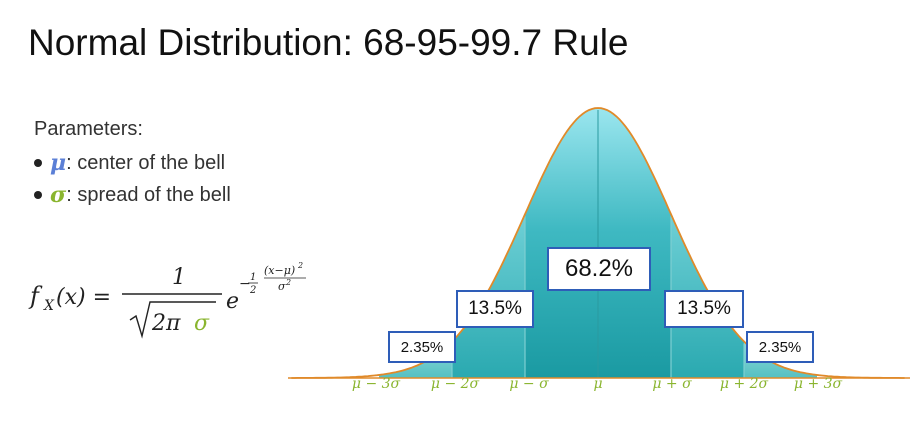 This screenshot has height=425, width=916. I want to click on tick-mu-minus-3sigma: μ − 3σ, so click(376, 384).